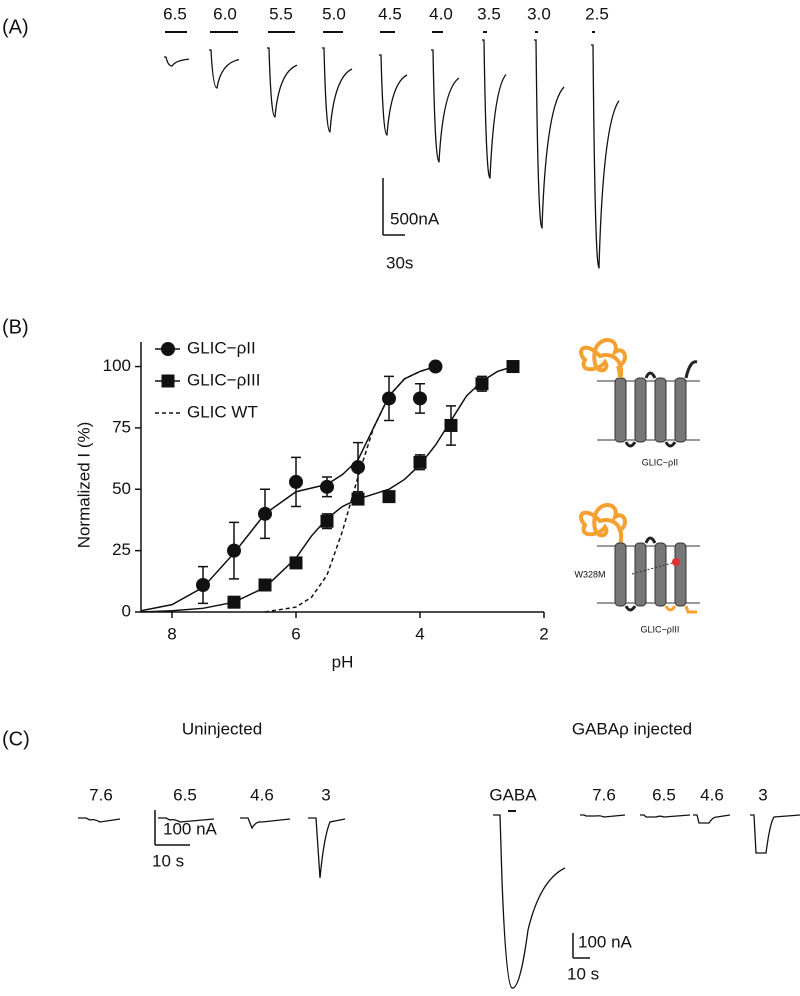 The width and height of the screenshot is (800, 996). What do you see at coordinates (399, 262) in the screenshot?
I see `scale-label: 30s` at bounding box center [399, 262].